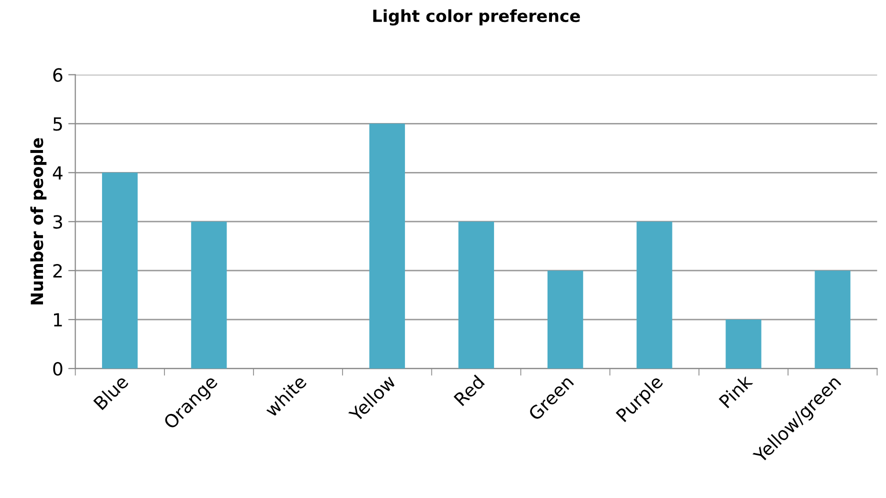 The width and height of the screenshot is (886, 498). What do you see at coordinates (57, 222) in the screenshot?
I see `y-tick-label: 3` at bounding box center [57, 222].